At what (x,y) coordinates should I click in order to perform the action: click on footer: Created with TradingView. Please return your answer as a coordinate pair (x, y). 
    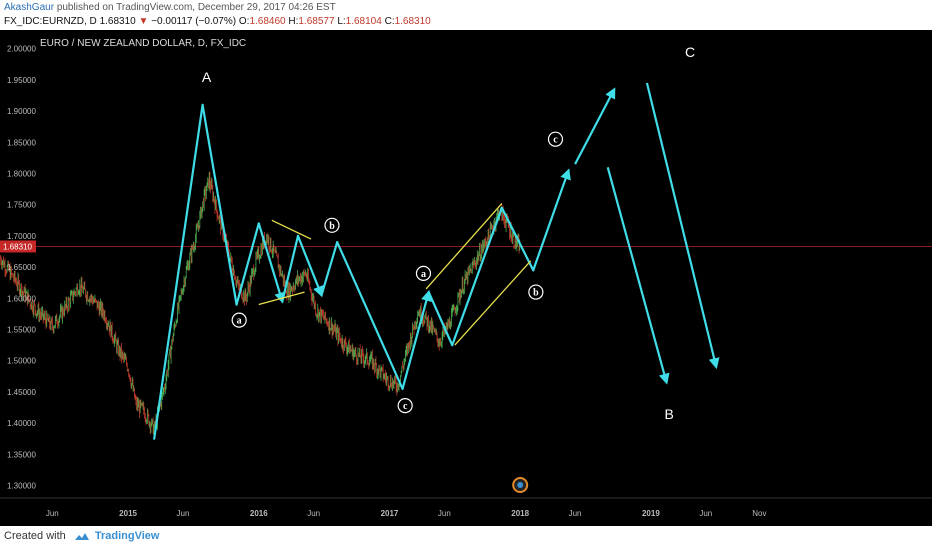
    Looking at the image, I should click on (81, 536).